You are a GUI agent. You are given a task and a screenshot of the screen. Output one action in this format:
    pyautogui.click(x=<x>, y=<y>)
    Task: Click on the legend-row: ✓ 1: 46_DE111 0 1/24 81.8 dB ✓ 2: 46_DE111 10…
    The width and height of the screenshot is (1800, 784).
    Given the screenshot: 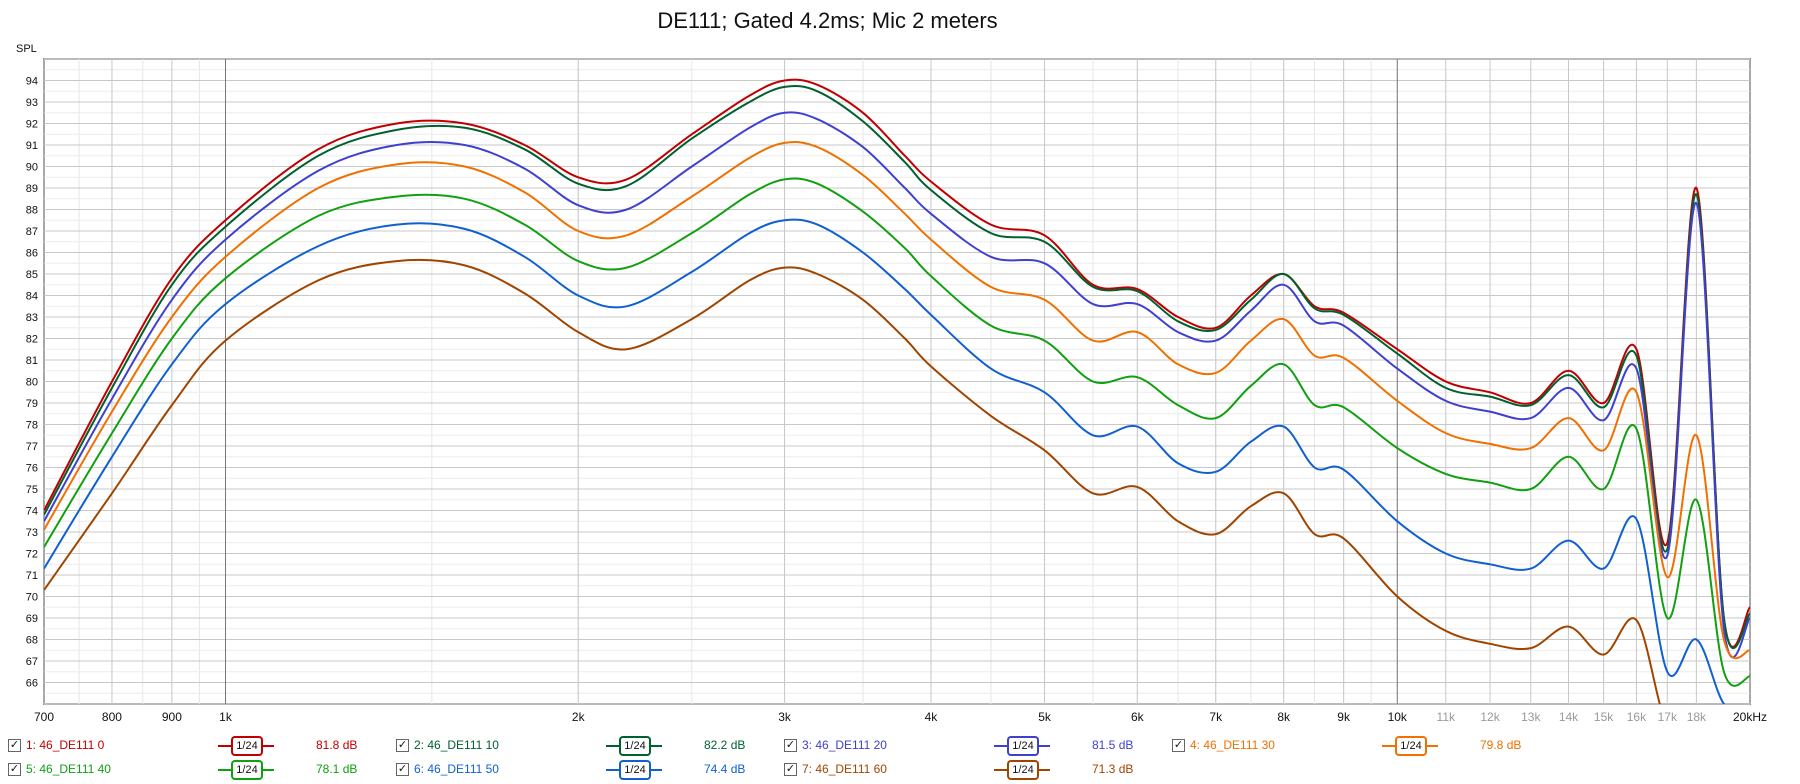 What is the action you would take?
    pyautogui.click(x=900, y=747)
    